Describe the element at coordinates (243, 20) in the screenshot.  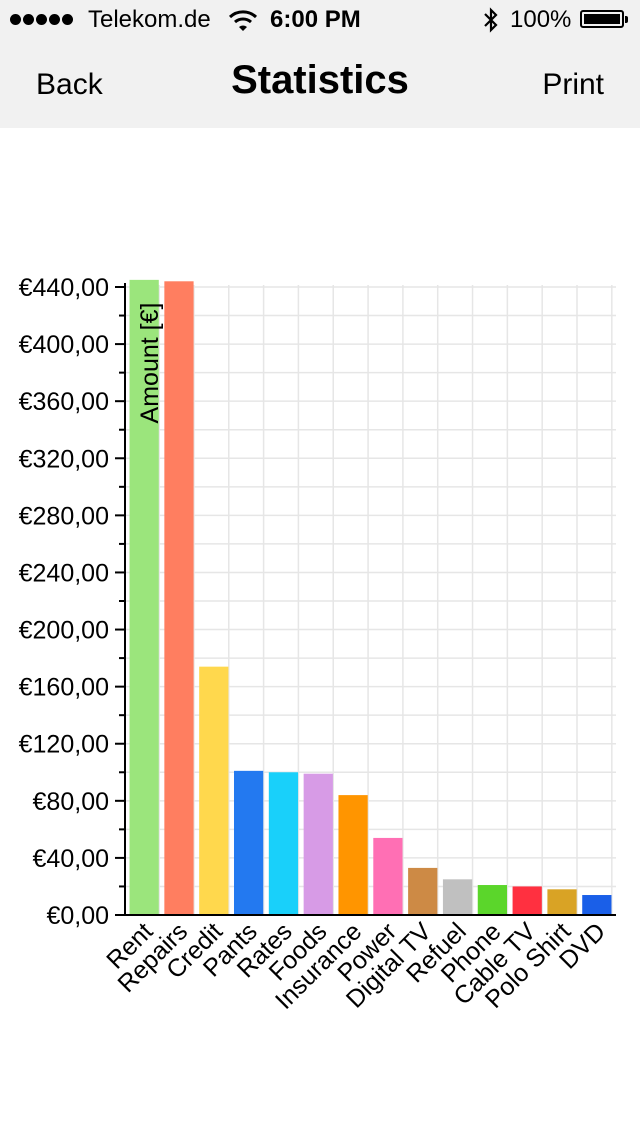
I see `wifi-icon` at that location.